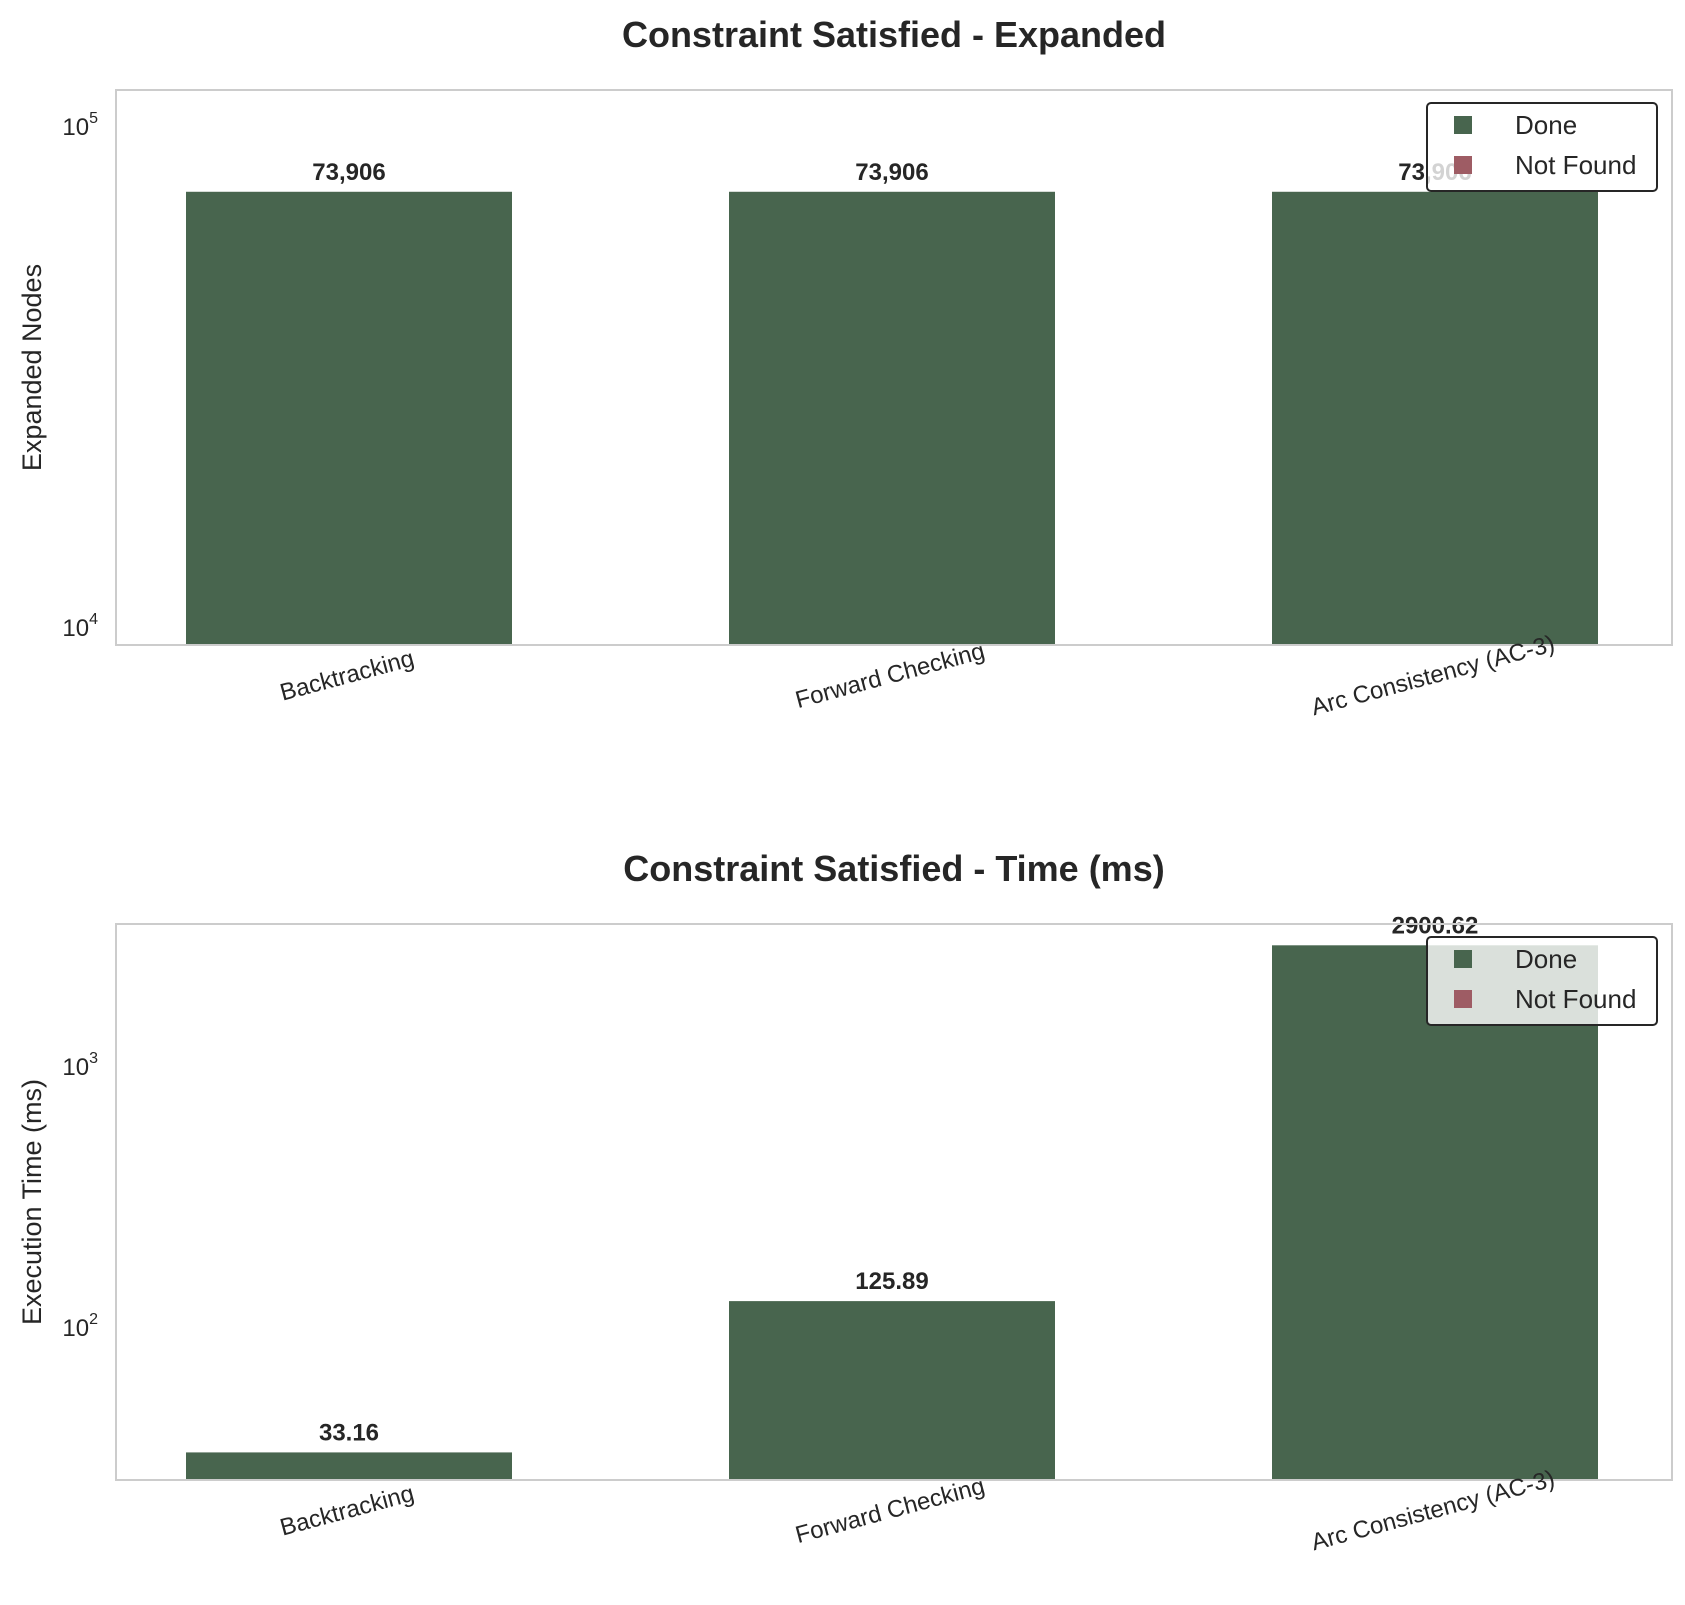 The image size is (1685, 1605). Describe the element at coordinates (80, 1326) in the screenshot. I see `y-tick-label: 10²` at that location.